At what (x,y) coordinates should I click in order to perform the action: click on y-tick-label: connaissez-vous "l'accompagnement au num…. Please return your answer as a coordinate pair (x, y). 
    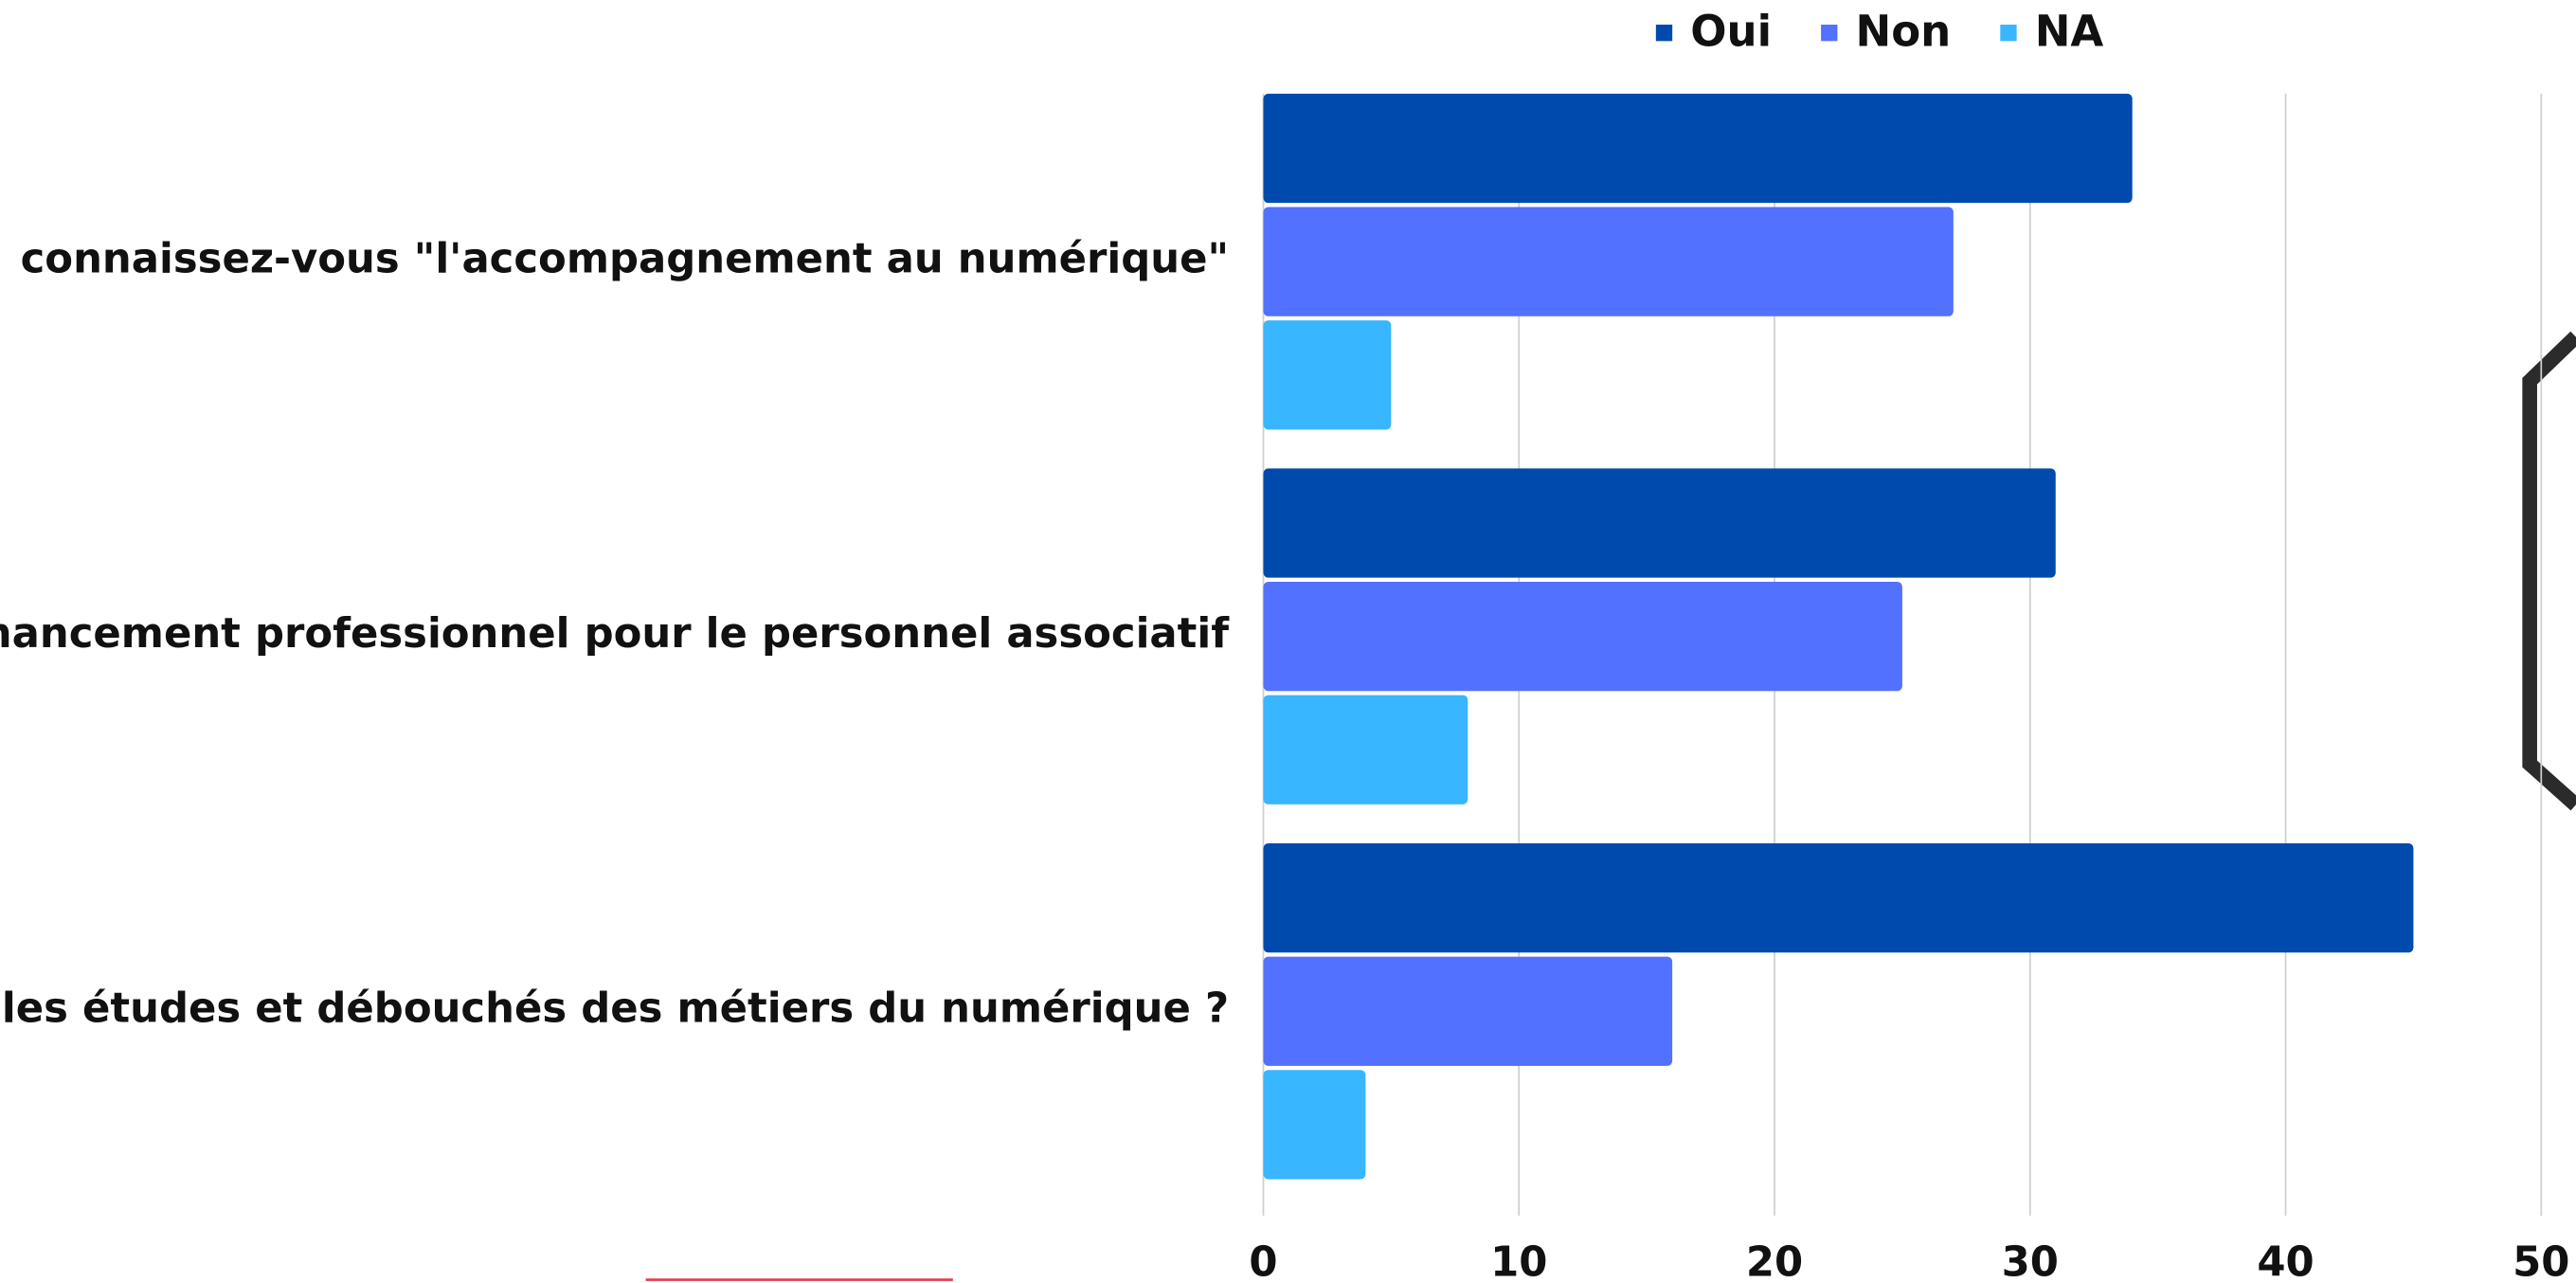
    Looking at the image, I should click on (625, 260).